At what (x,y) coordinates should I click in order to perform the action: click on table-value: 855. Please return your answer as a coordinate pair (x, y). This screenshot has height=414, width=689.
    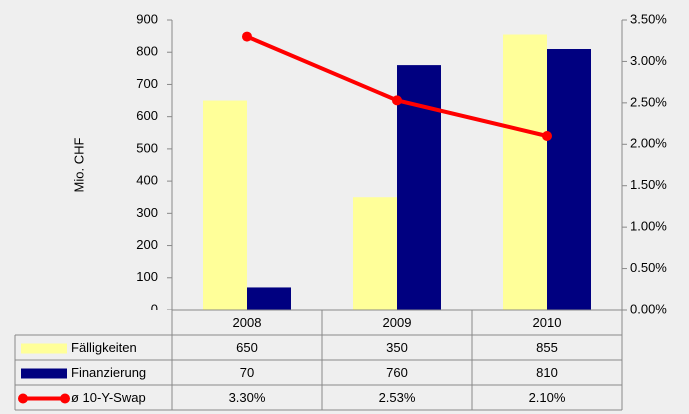
    Looking at the image, I should click on (547, 347).